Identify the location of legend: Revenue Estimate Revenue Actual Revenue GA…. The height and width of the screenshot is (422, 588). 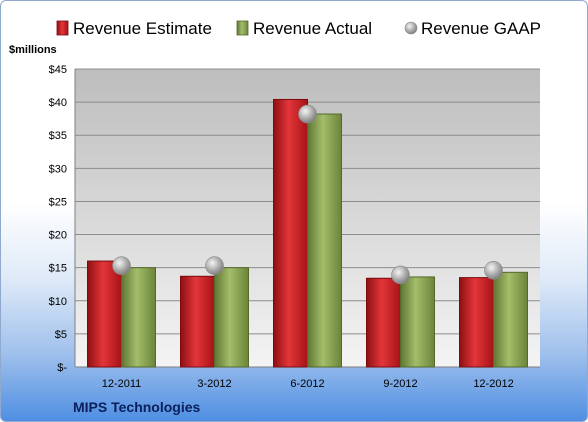
(298, 28).